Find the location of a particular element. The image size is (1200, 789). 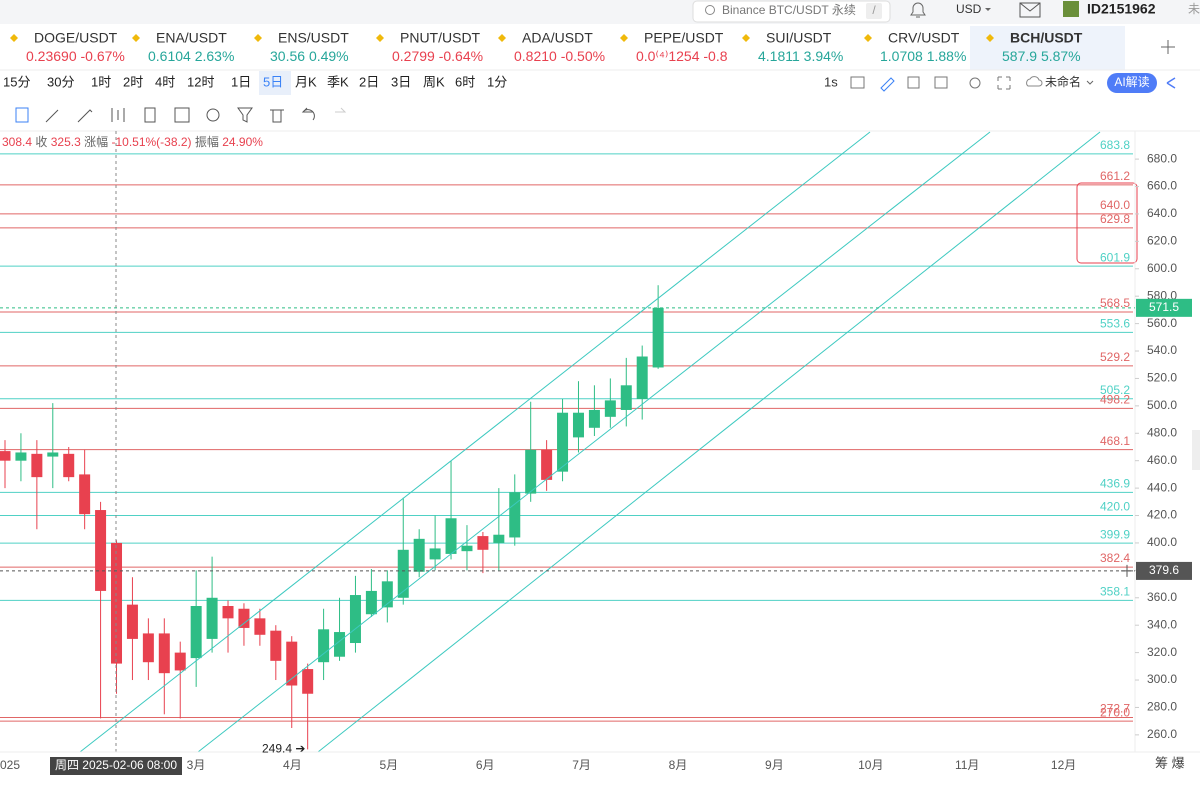

timeframe: 4时 is located at coordinates (165, 81).